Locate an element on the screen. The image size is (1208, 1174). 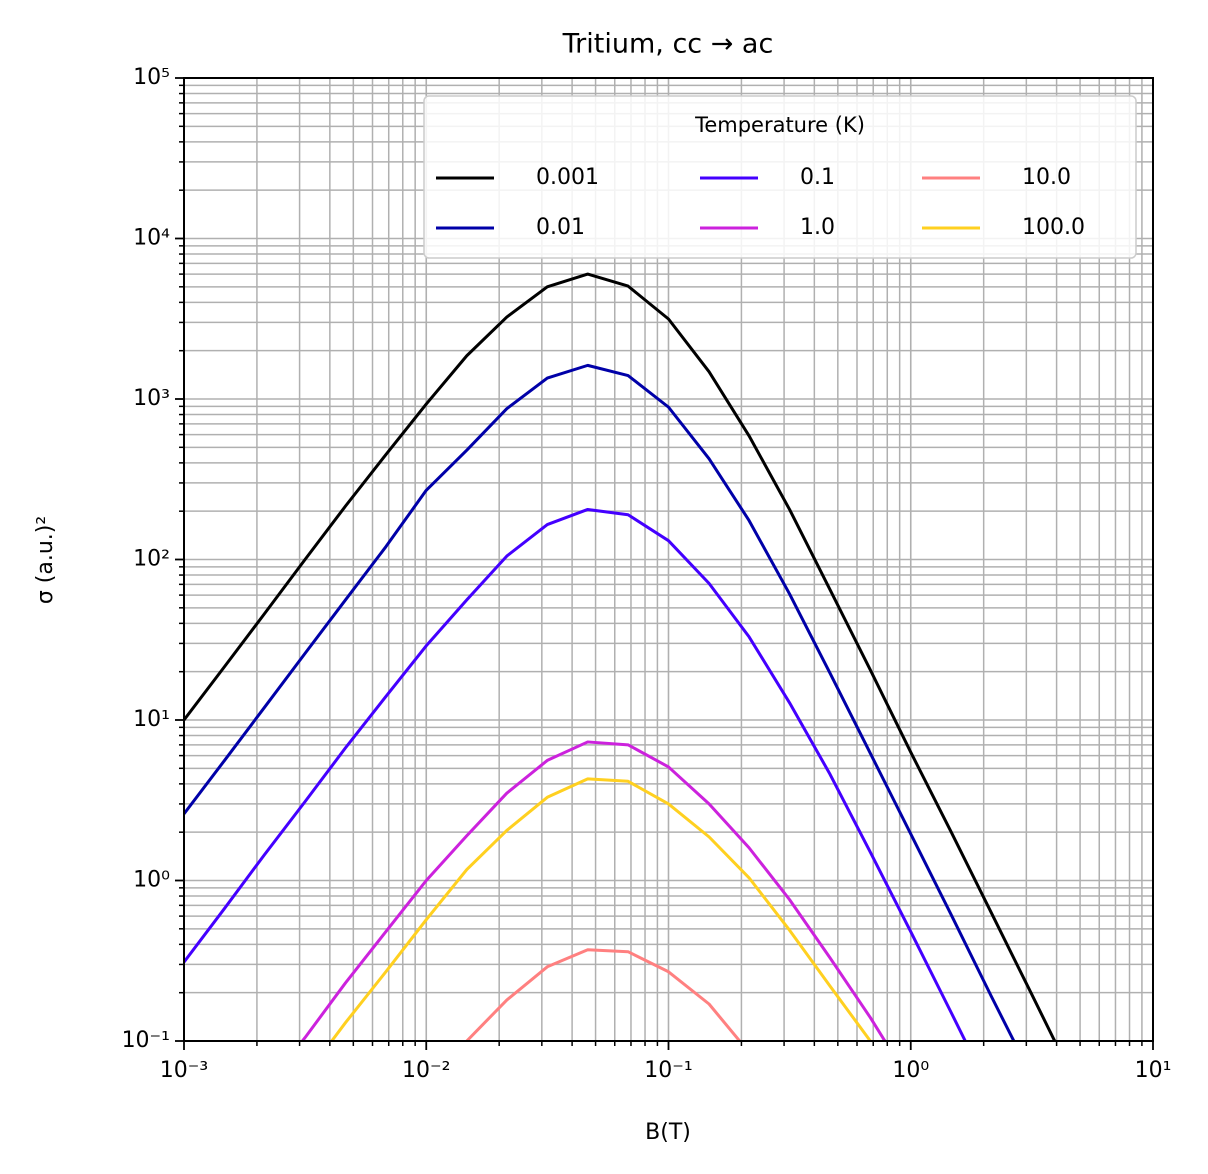
y-tick-label: 10¹ is located at coordinates (151, 719).